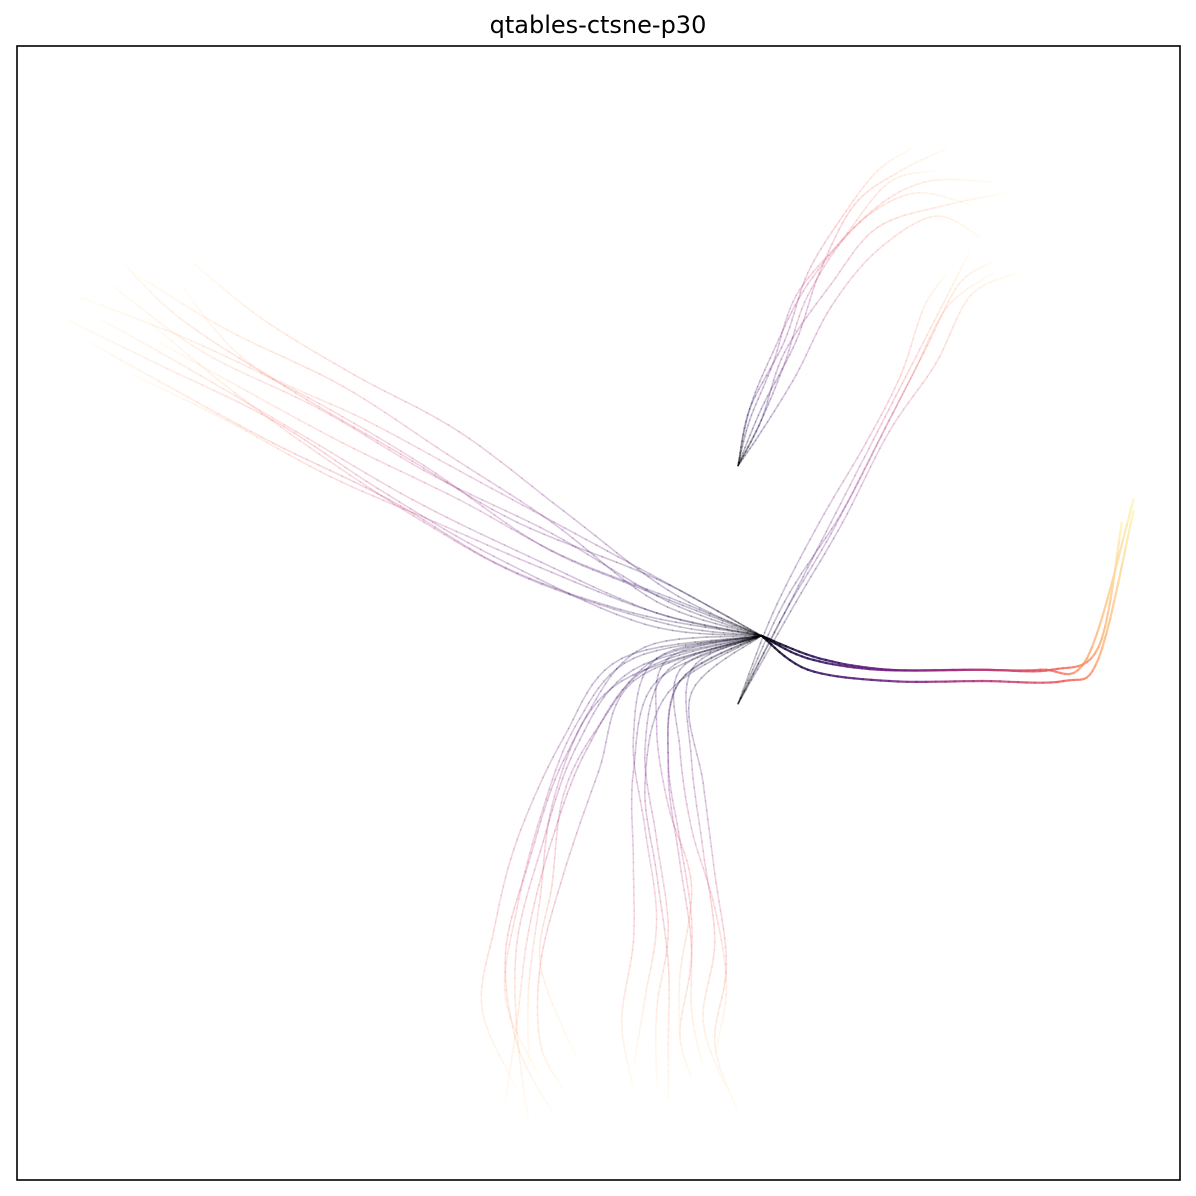  I want to click on chart-title: qtables-ctsne-p30, so click(598, 25).